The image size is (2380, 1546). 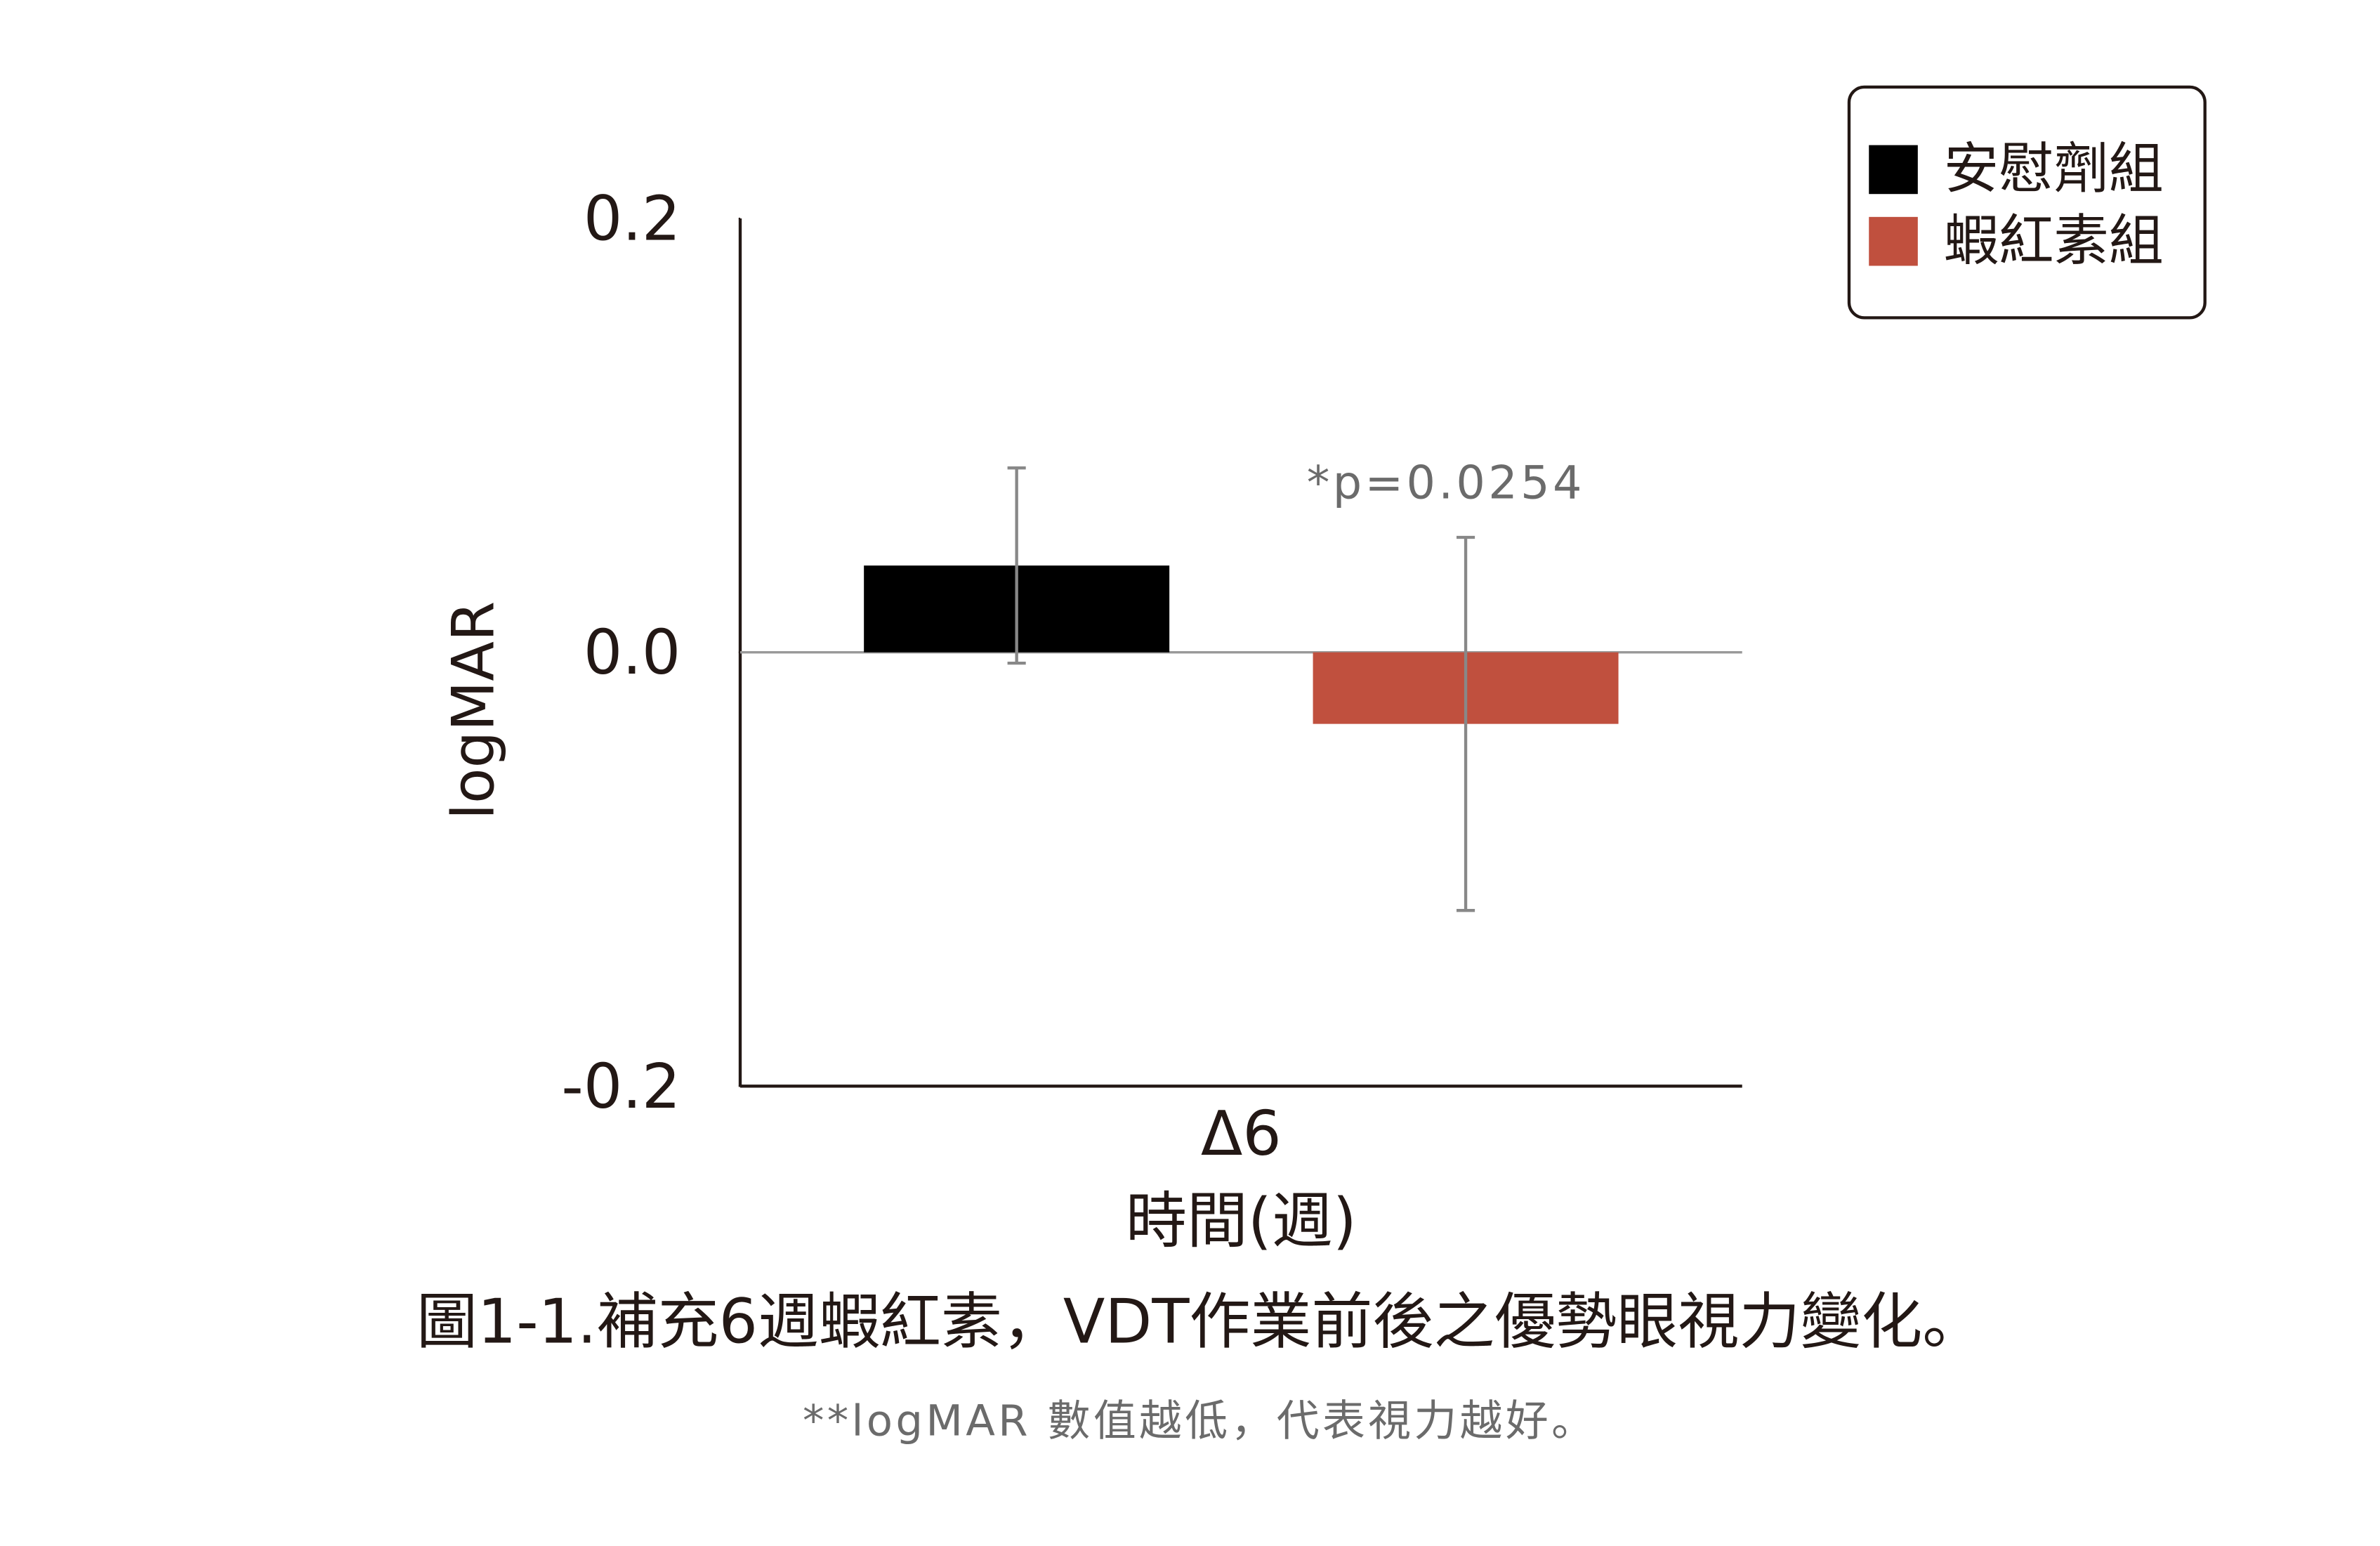 I want to click on y-tick-label: 0.0, so click(x=632, y=652).